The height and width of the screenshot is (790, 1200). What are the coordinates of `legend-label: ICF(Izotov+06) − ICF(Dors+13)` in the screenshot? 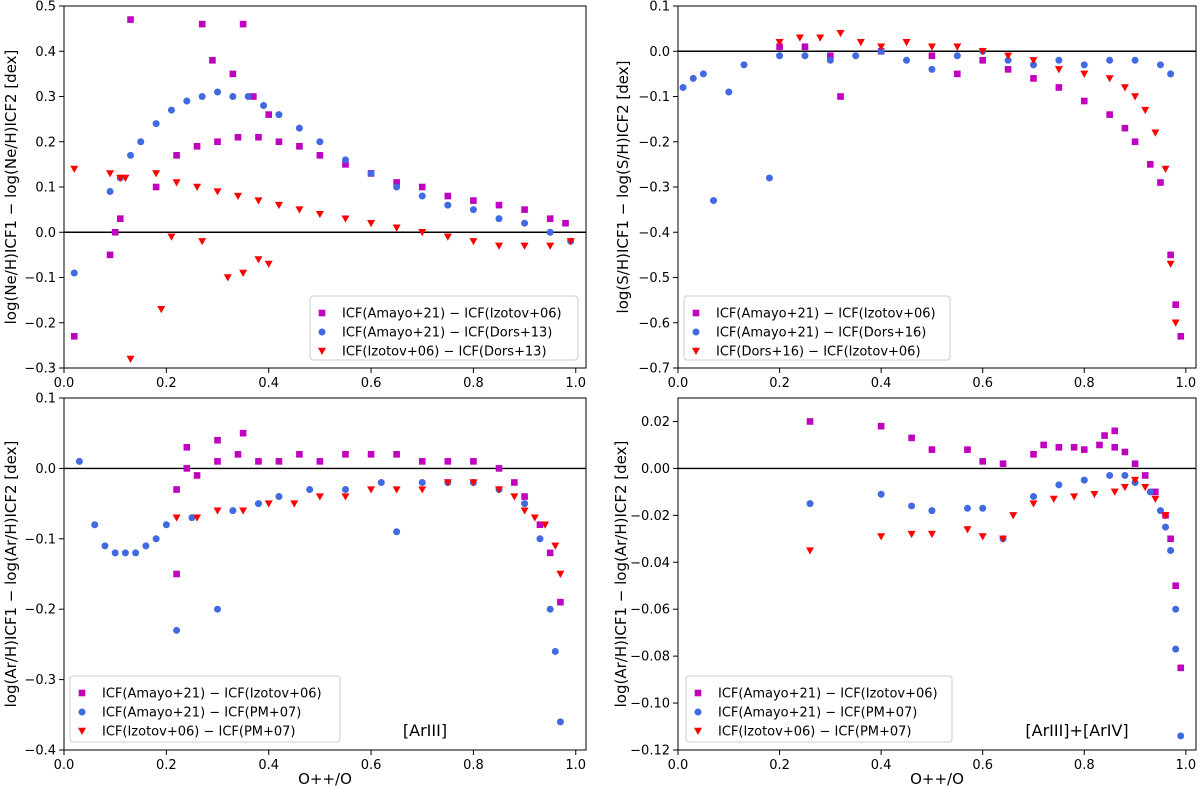 It's located at (444, 352).